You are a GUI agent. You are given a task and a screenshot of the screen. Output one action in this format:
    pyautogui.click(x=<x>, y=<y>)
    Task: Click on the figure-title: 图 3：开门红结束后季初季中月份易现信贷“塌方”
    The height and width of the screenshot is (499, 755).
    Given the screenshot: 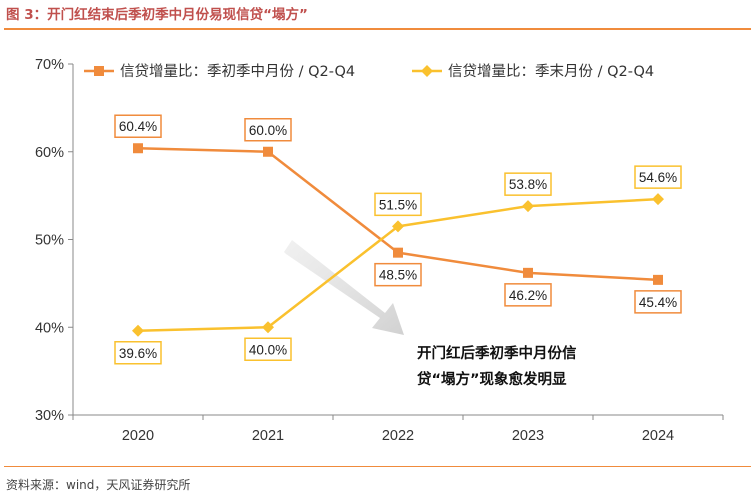 What is the action you would take?
    pyautogui.click(x=157, y=15)
    